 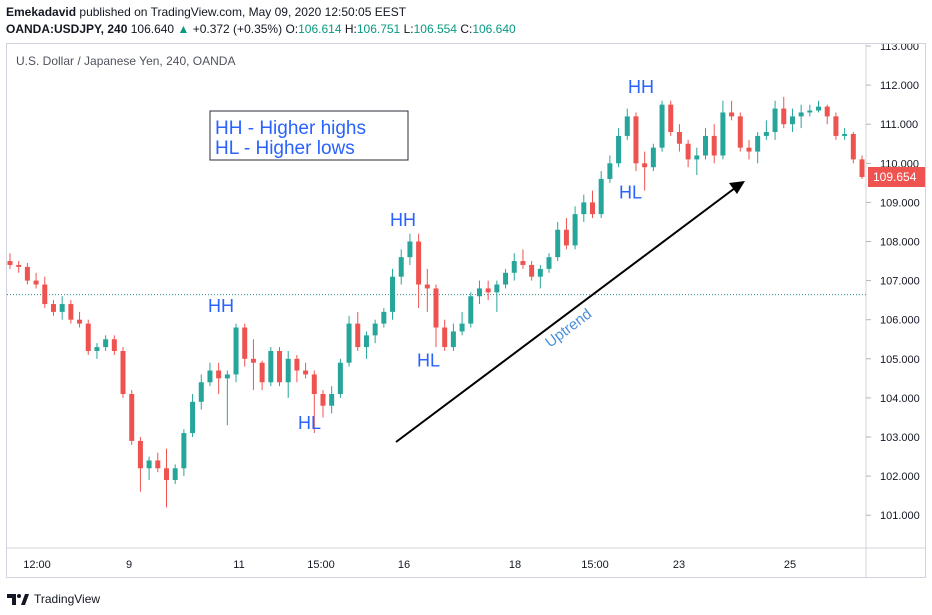 What do you see at coordinates (285, 148) in the screenshot?
I see `legend-line-hl: HL - Higher lows` at bounding box center [285, 148].